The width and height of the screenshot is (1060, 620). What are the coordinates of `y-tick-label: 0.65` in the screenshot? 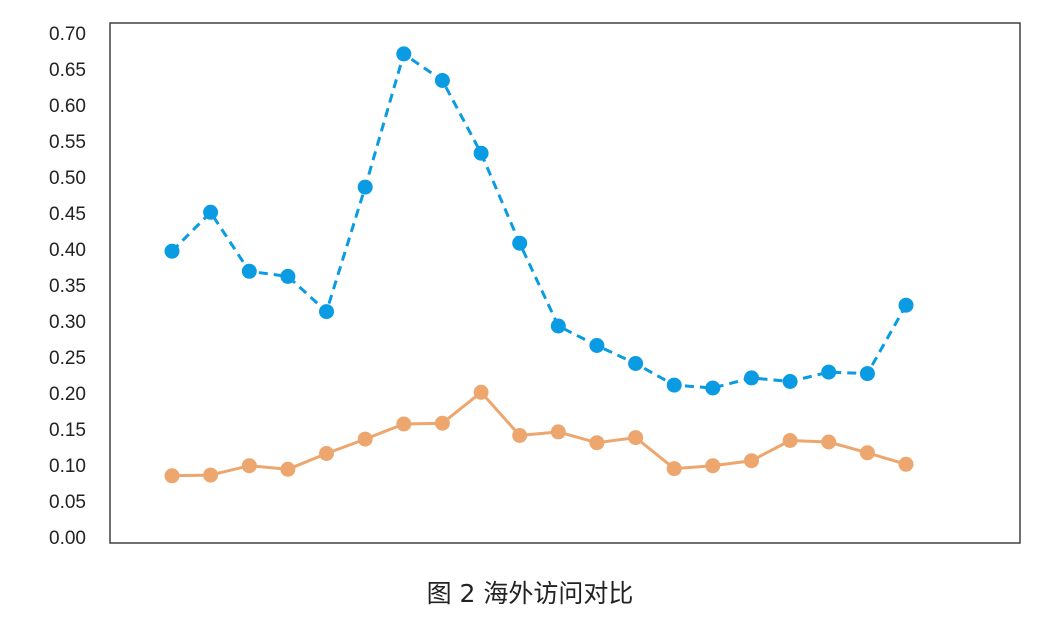 It's located at (67, 70).